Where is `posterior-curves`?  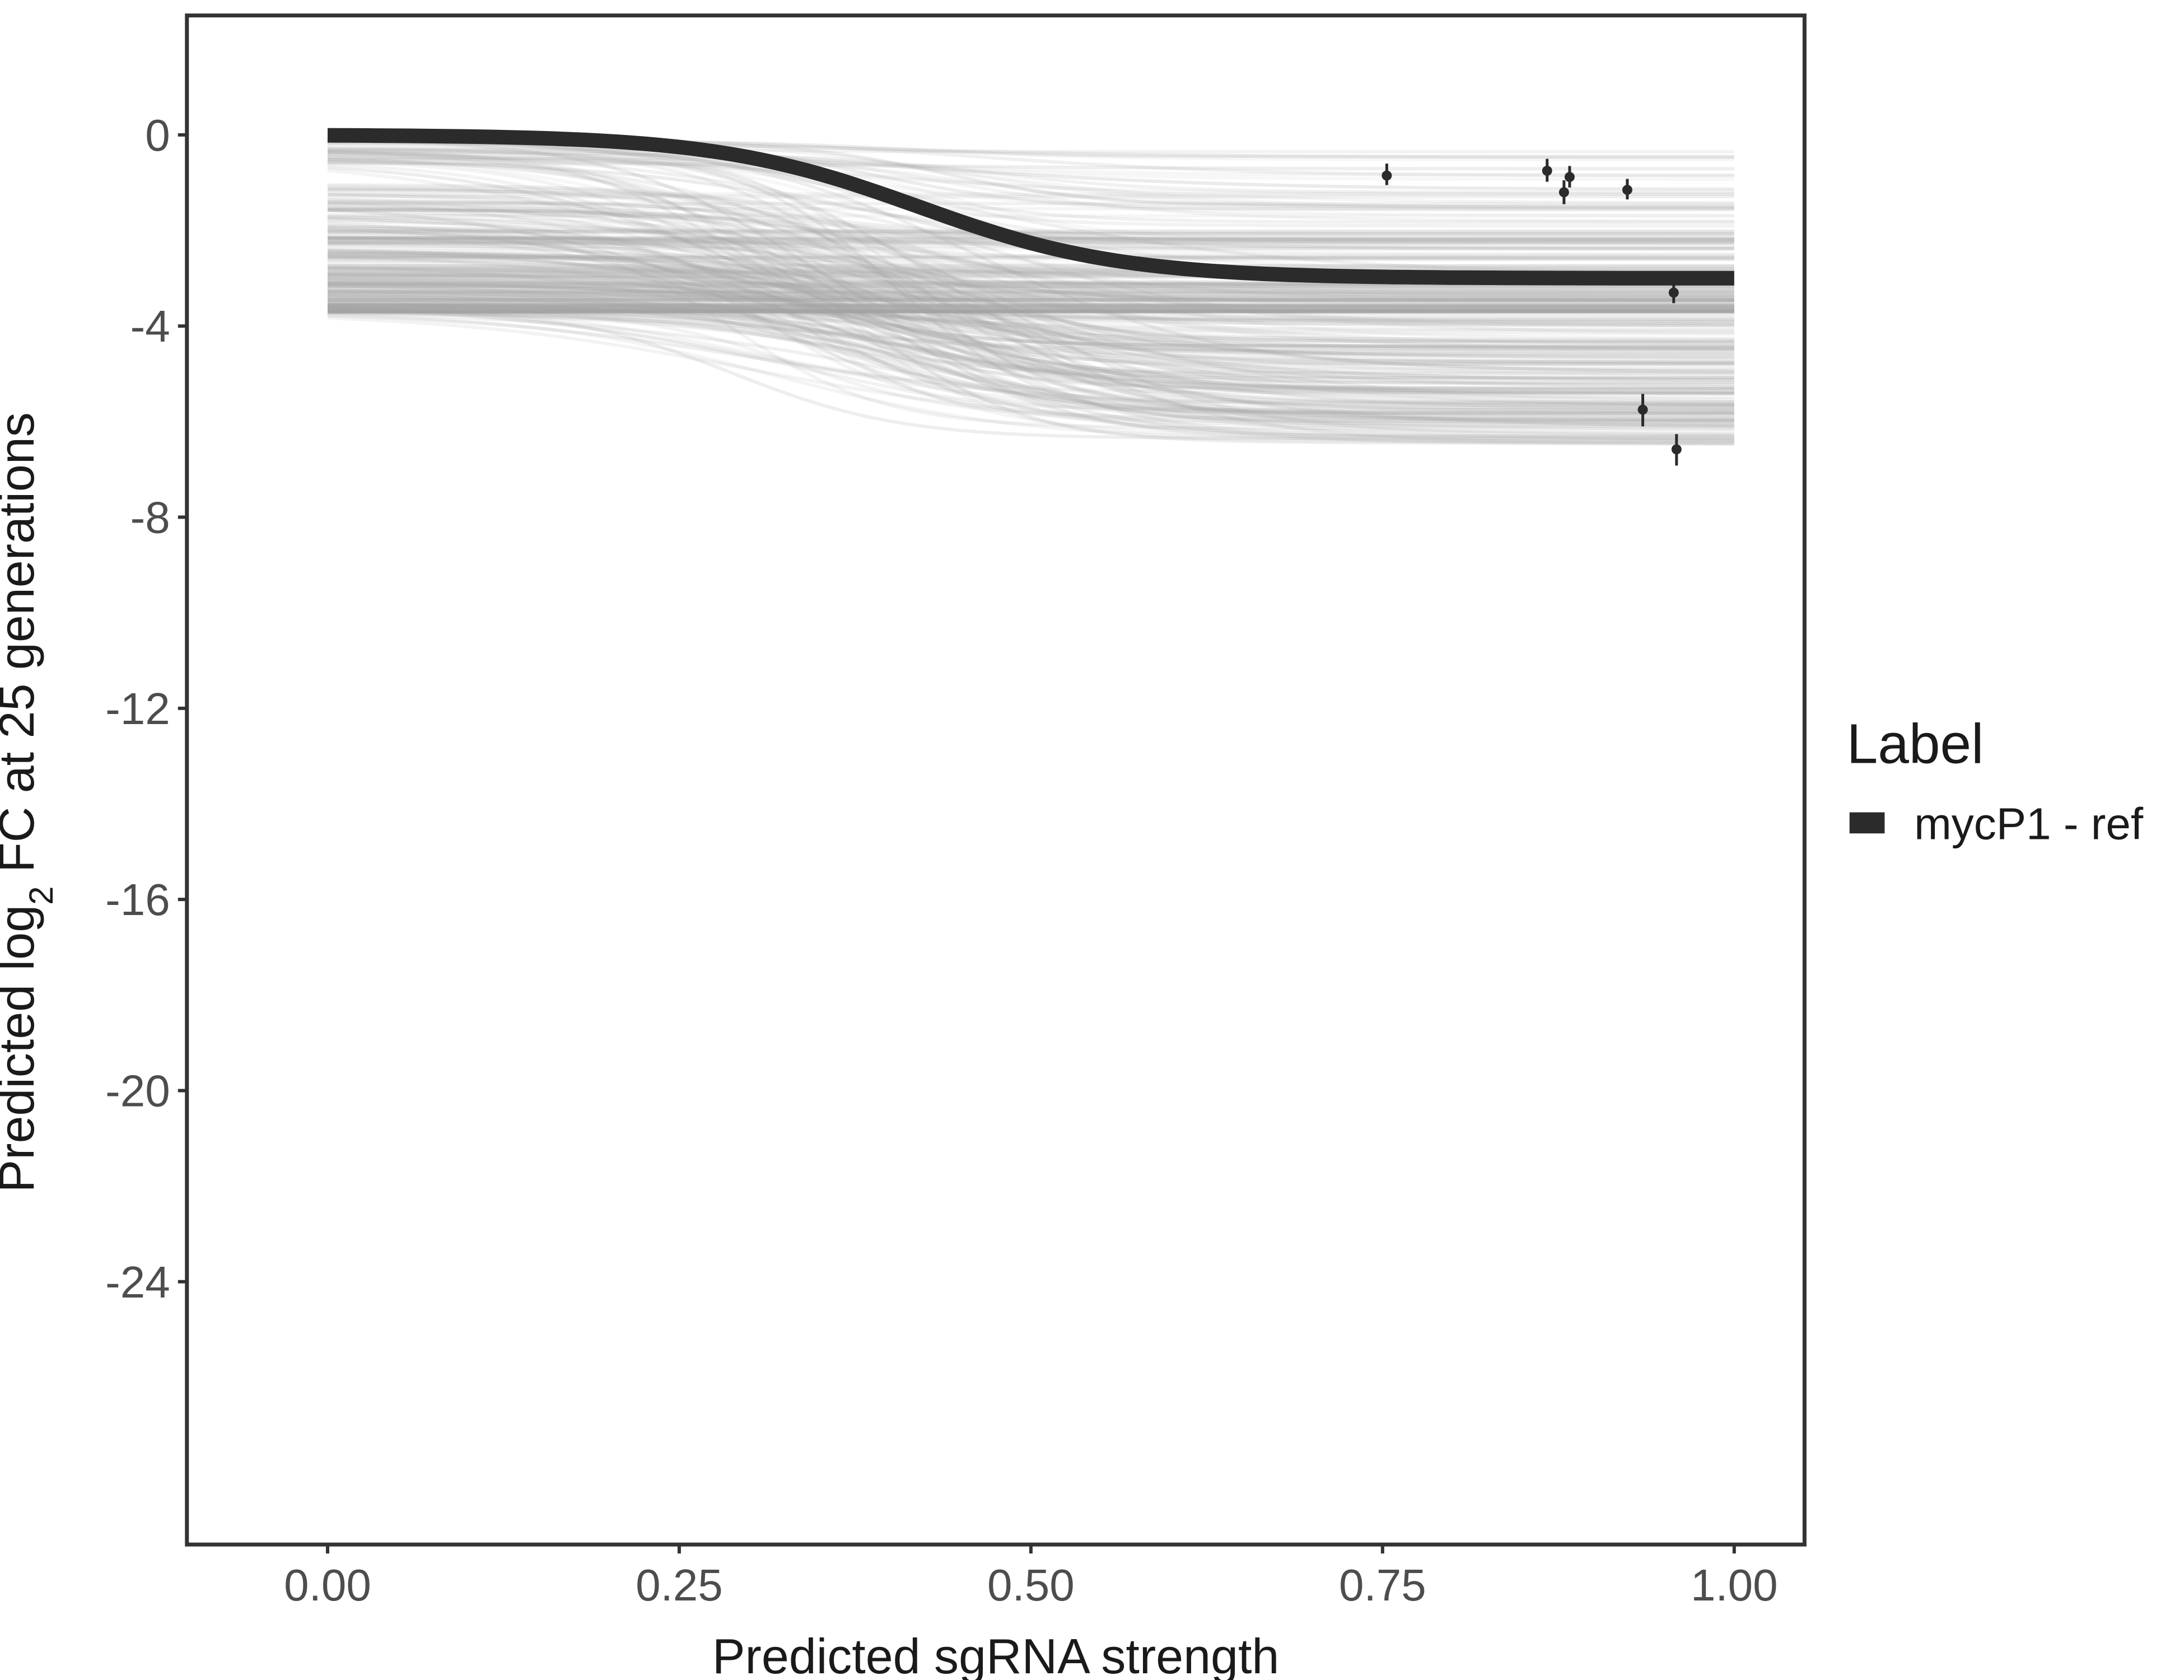
posterior-curves is located at coordinates (1031, 291).